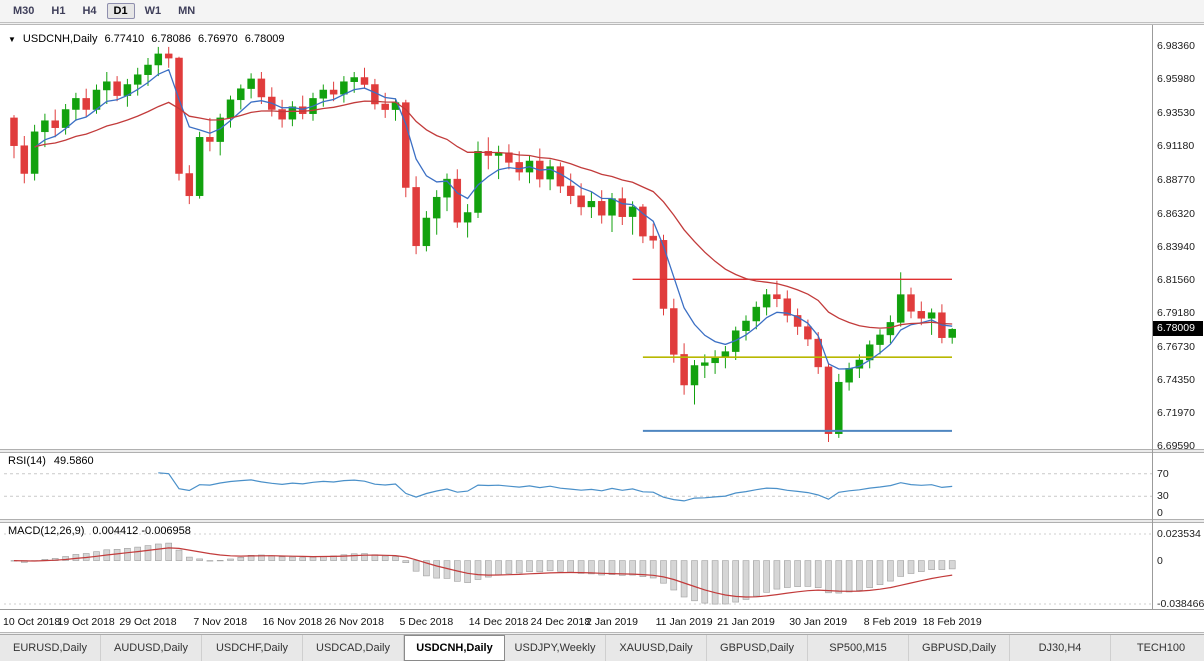 The image size is (1204, 661). What do you see at coordinates (1176, 280) in the screenshot?
I see `price-axis-label: 6.81560` at bounding box center [1176, 280].